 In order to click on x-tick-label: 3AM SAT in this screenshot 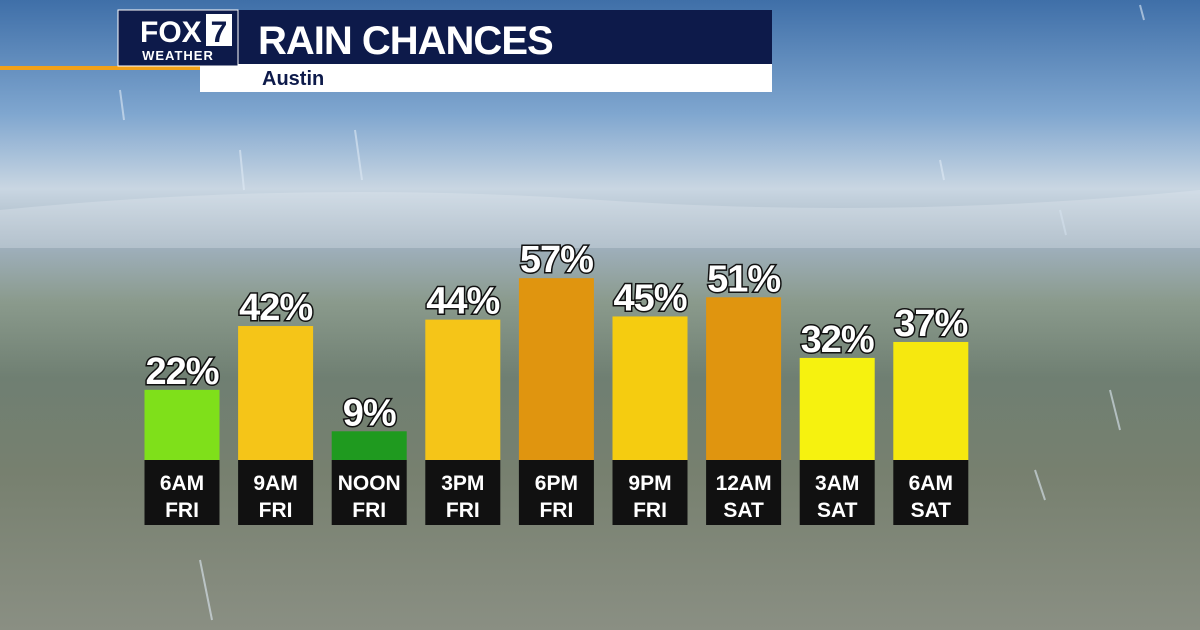, I will do `click(837, 497)`.